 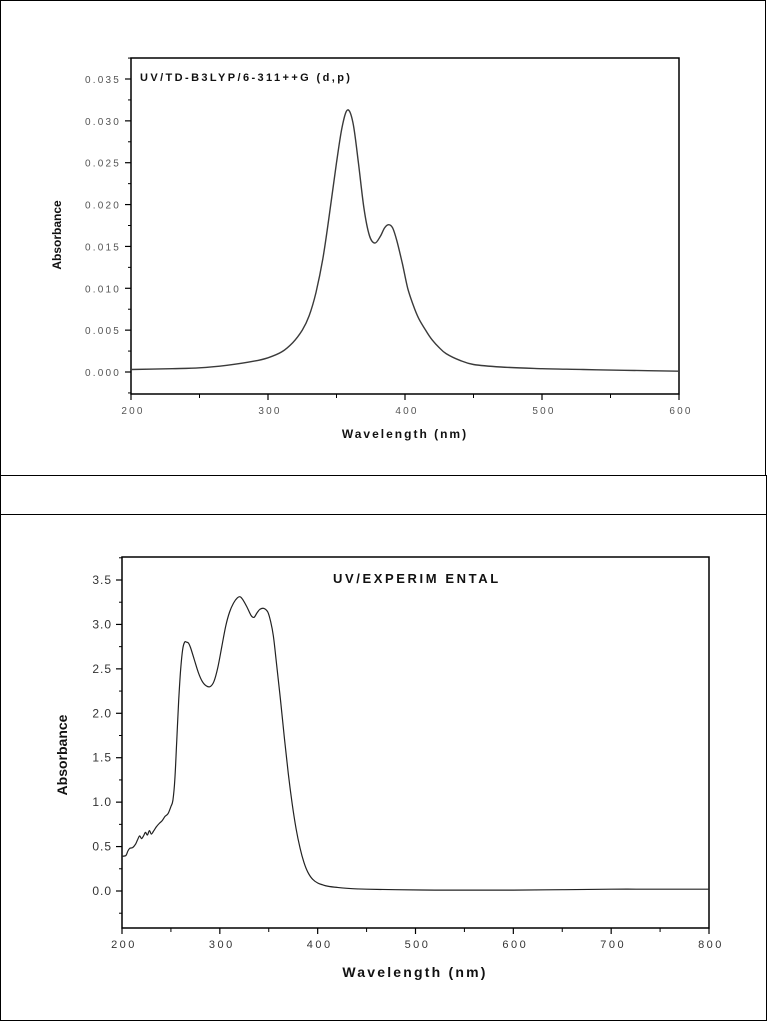 What do you see at coordinates (102, 624) in the screenshot?
I see `y-tick-label: 3.0` at bounding box center [102, 624].